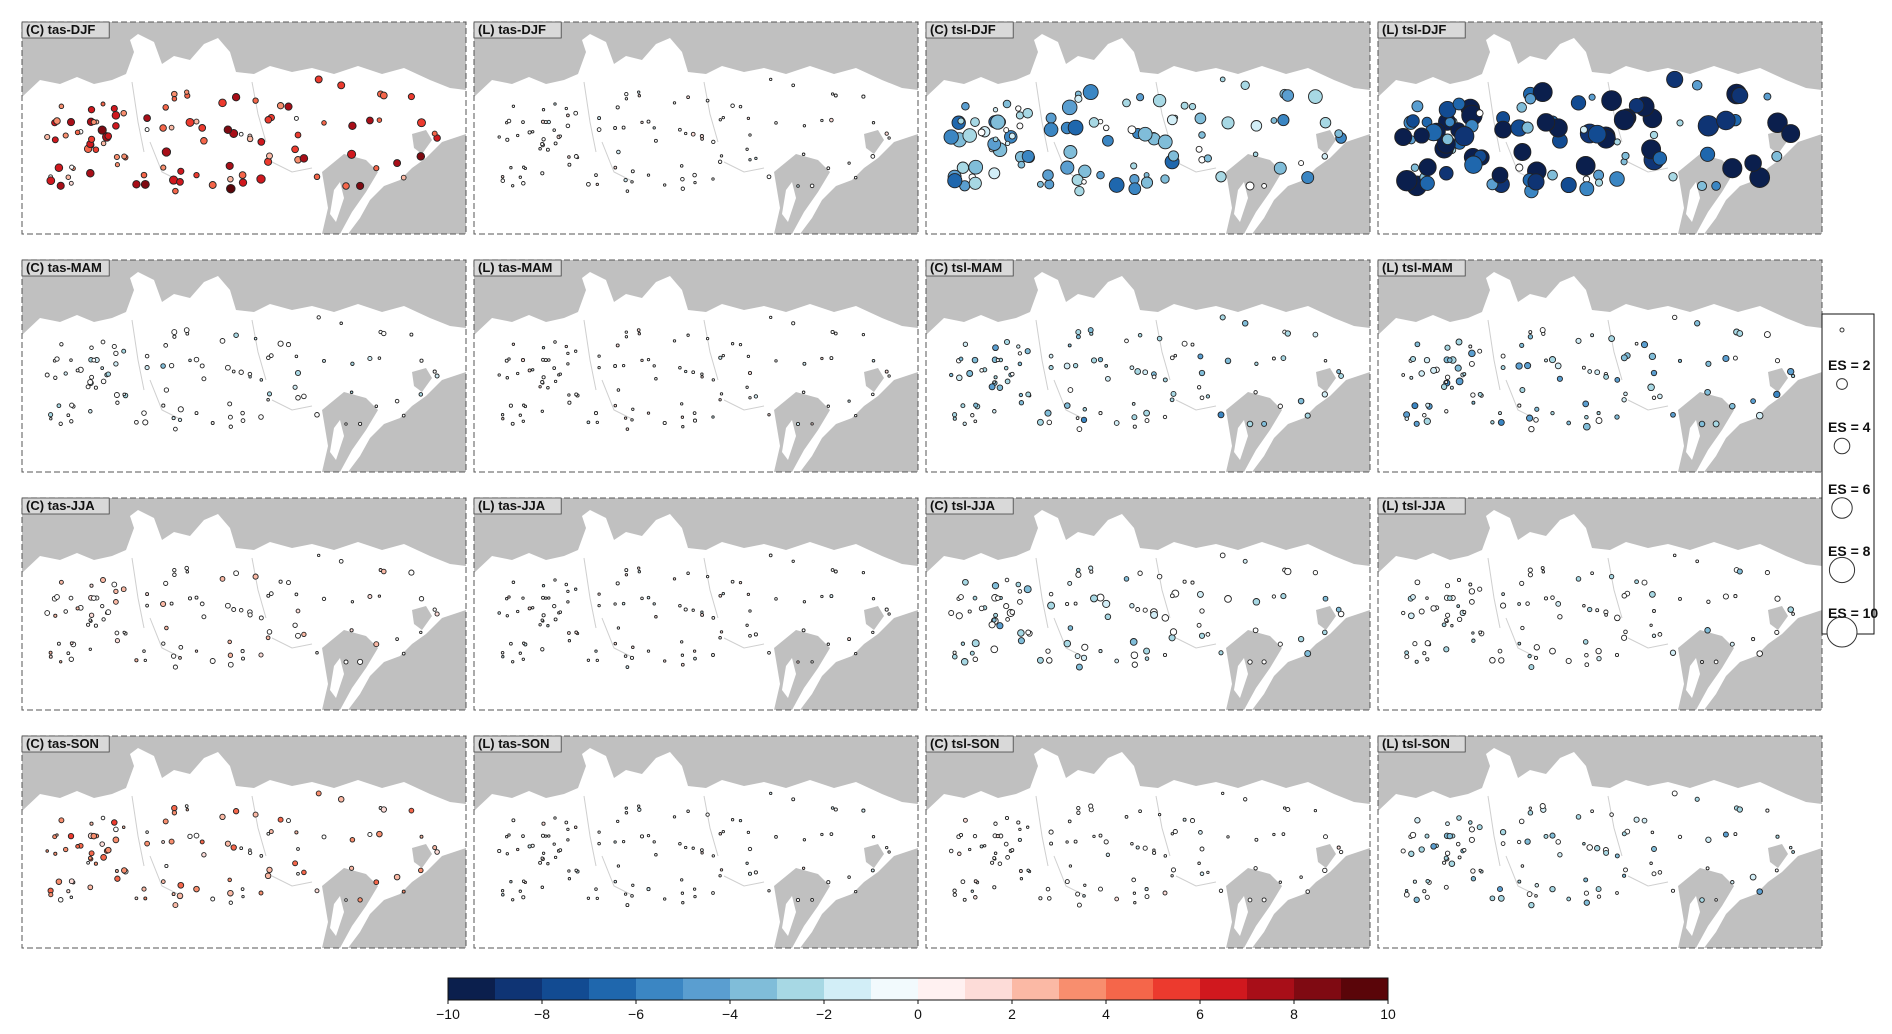 This screenshot has width=1892, height=1034. I want to click on panel-title: (C) tas-MAM, so click(64, 267).